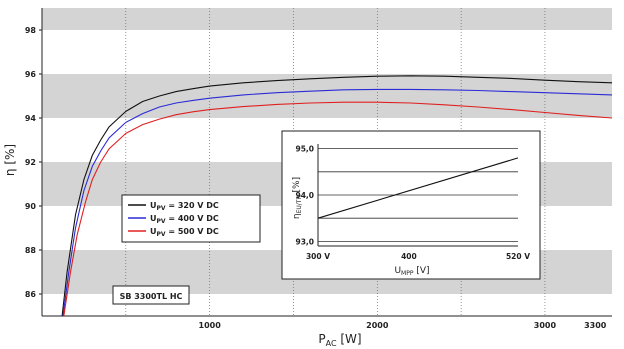 The height and width of the screenshot is (349, 624). What do you see at coordinates (595, 325) in the screenshot?
I see `x-tick-label-3: 3300` at bounding box center [595, 325].